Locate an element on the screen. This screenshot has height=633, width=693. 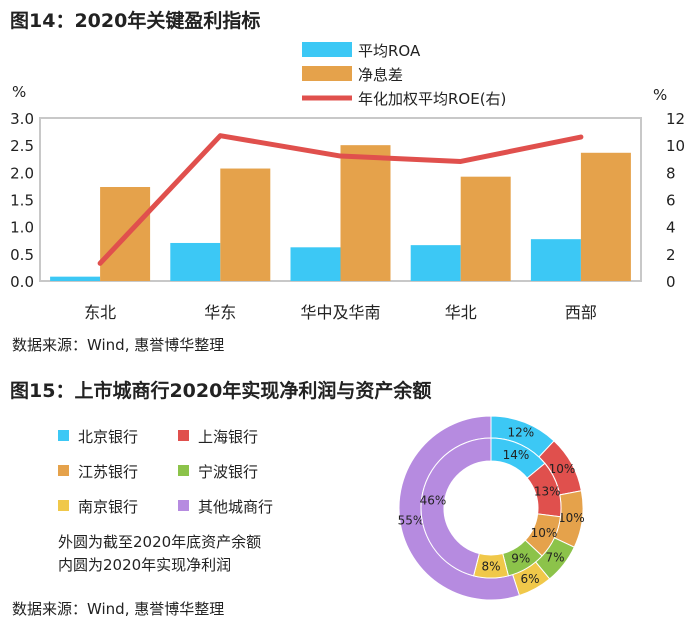
y-left-tick: 1.5 is located at coordinates (22, 201).